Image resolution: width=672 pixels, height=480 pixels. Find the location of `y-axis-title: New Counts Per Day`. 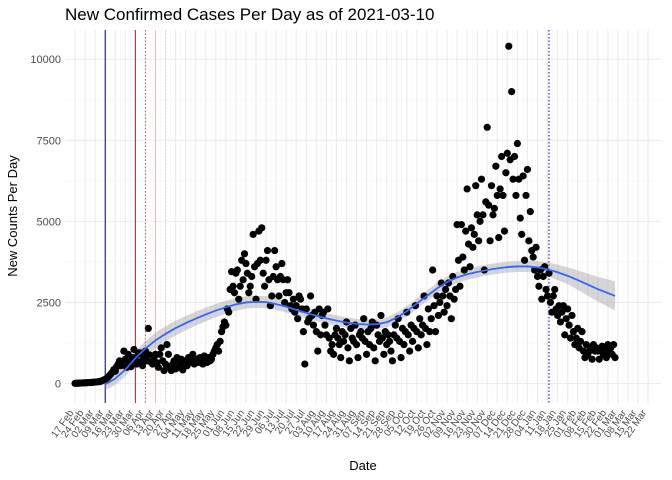

y-axis-title: New Counts Per Day is located at coordinates (12, 216).